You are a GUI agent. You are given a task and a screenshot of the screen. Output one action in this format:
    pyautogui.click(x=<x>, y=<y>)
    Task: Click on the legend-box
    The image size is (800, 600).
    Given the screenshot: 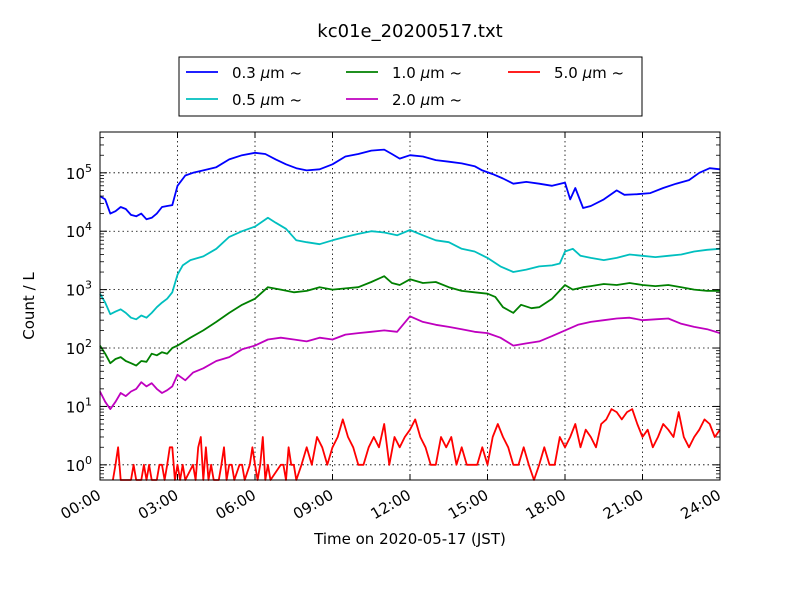 What is the action you would take?
    pyautogui.click(x=410, y=86)
    